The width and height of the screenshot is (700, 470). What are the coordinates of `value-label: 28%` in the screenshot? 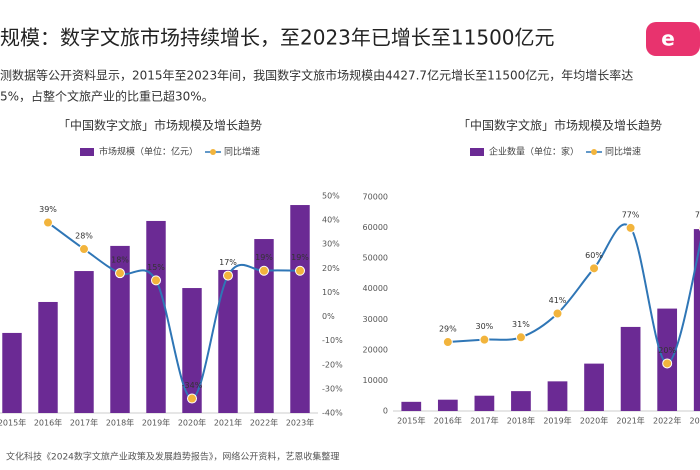 It's located at (84, 236).